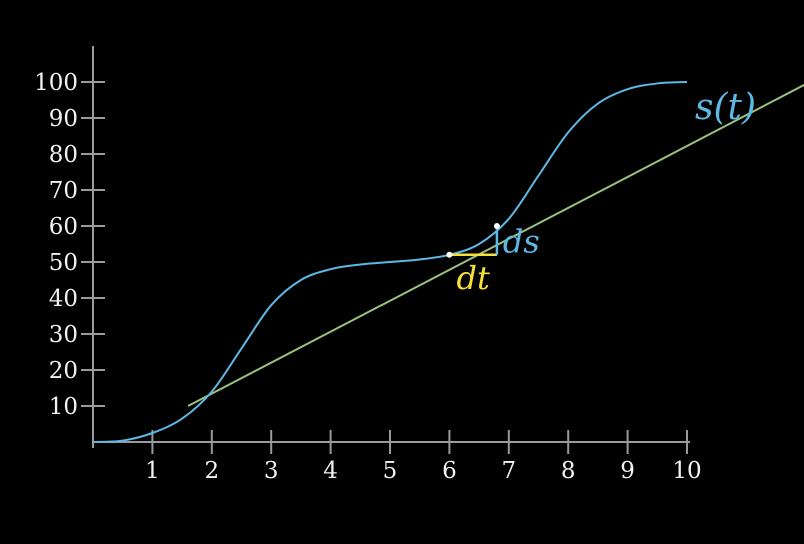 The image size is (804, 544). What do you see at coordinates (423, 457) in the screenshot?
I see `x-ticks: 1 2 3 4 5 6 7 8 9 10` at bounding box center [423, 457].